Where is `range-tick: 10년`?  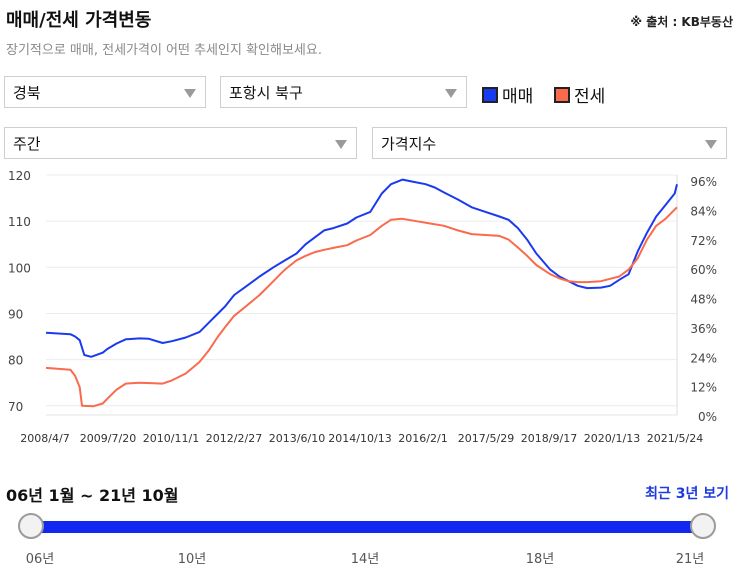
range-tick: 10년 is located at coordinates (192, 559).